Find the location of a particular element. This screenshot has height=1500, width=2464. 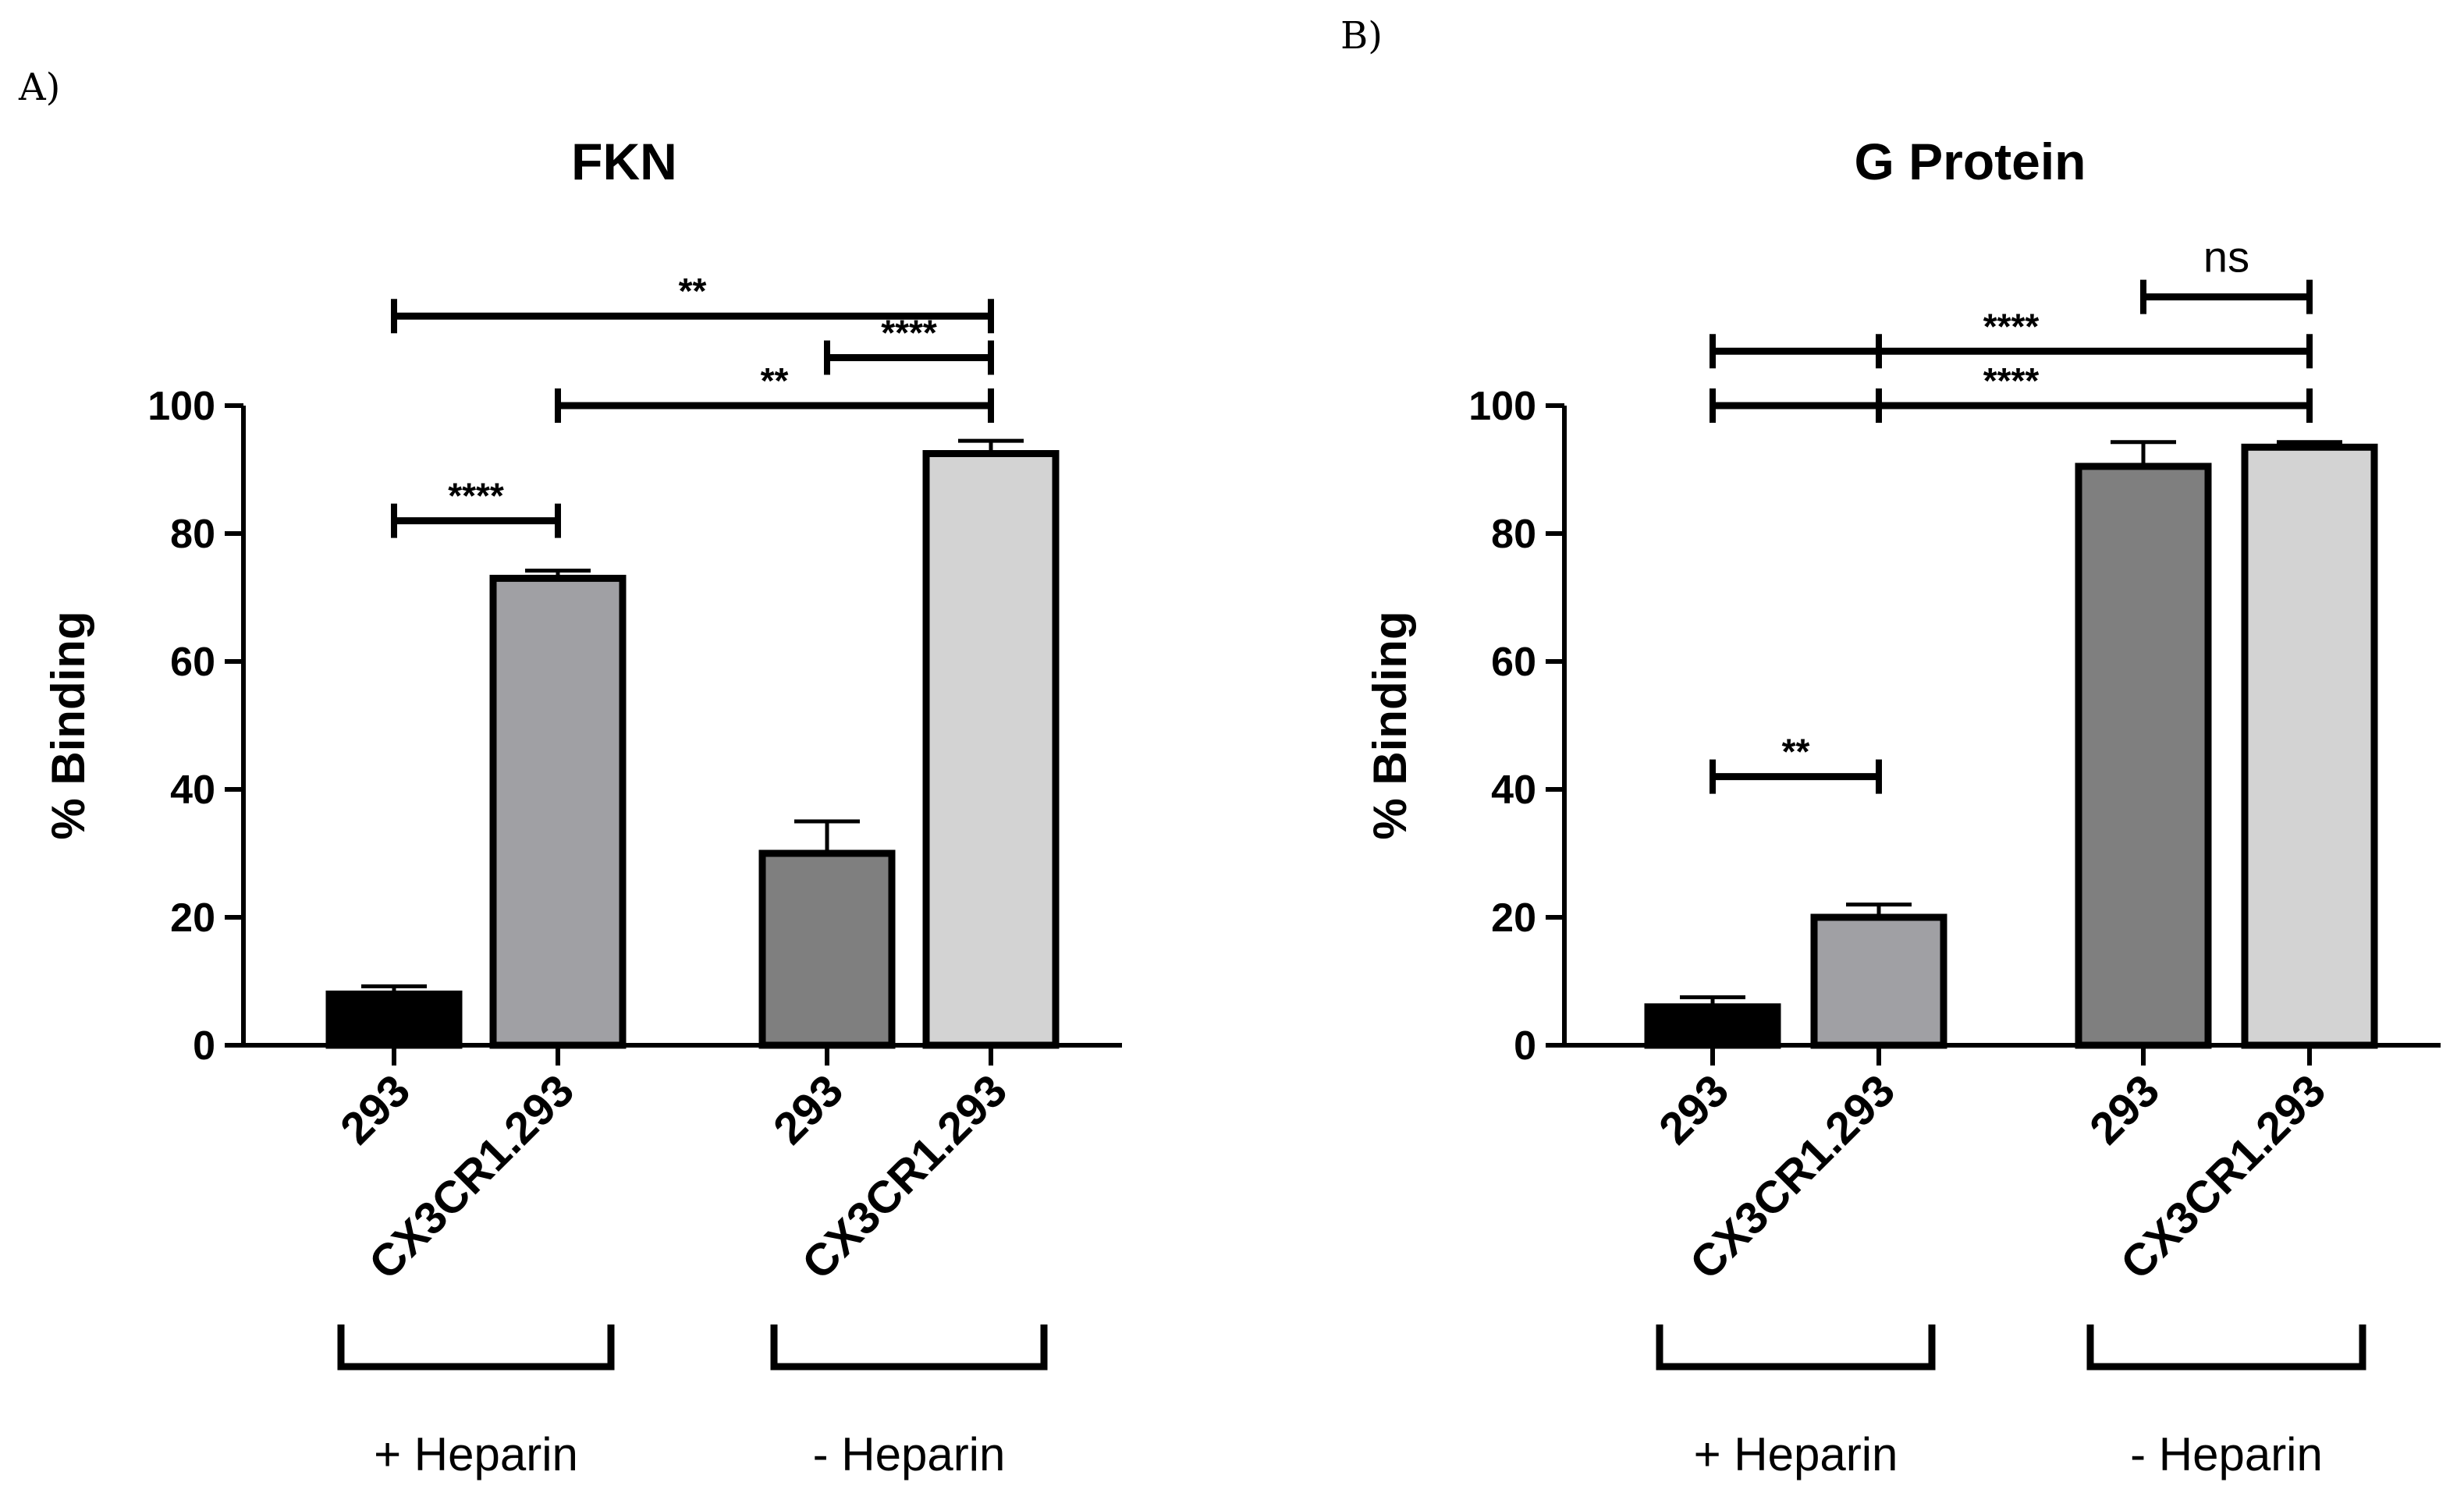

chart-title: FKN is located at coordinates (624, 161).